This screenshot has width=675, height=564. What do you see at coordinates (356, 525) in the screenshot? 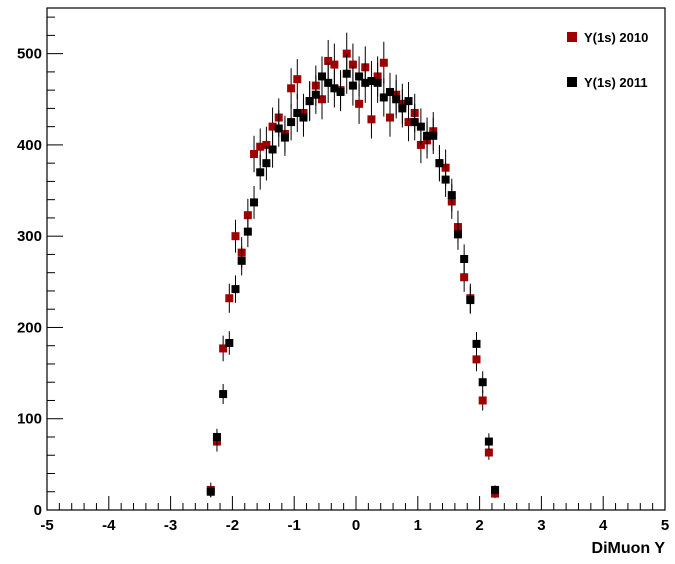
I see `x-tick-label: 0` at bounding box center [356, 525].